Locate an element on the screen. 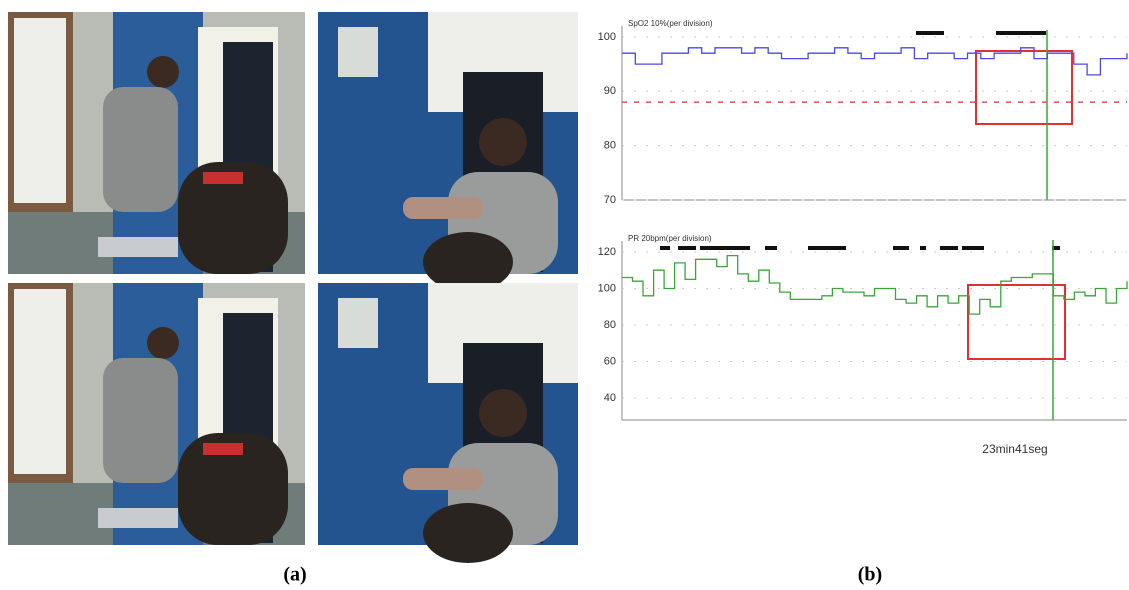  y-tick-label: 60 is located at coordinates (610, 361).